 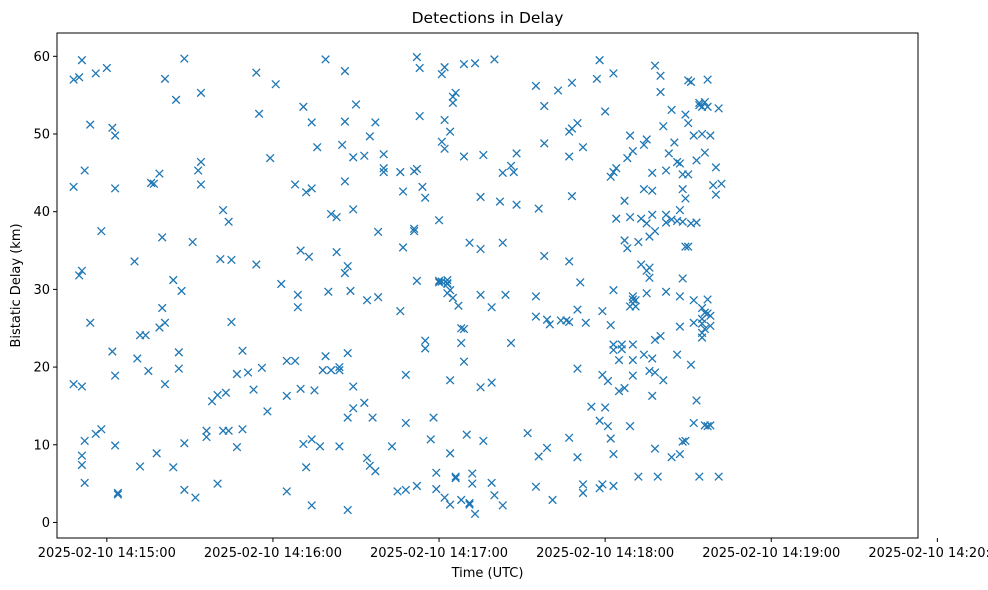 I want to click on x-tick-label: 2025-02-10 14:20:00, so click(x=928, y=553).